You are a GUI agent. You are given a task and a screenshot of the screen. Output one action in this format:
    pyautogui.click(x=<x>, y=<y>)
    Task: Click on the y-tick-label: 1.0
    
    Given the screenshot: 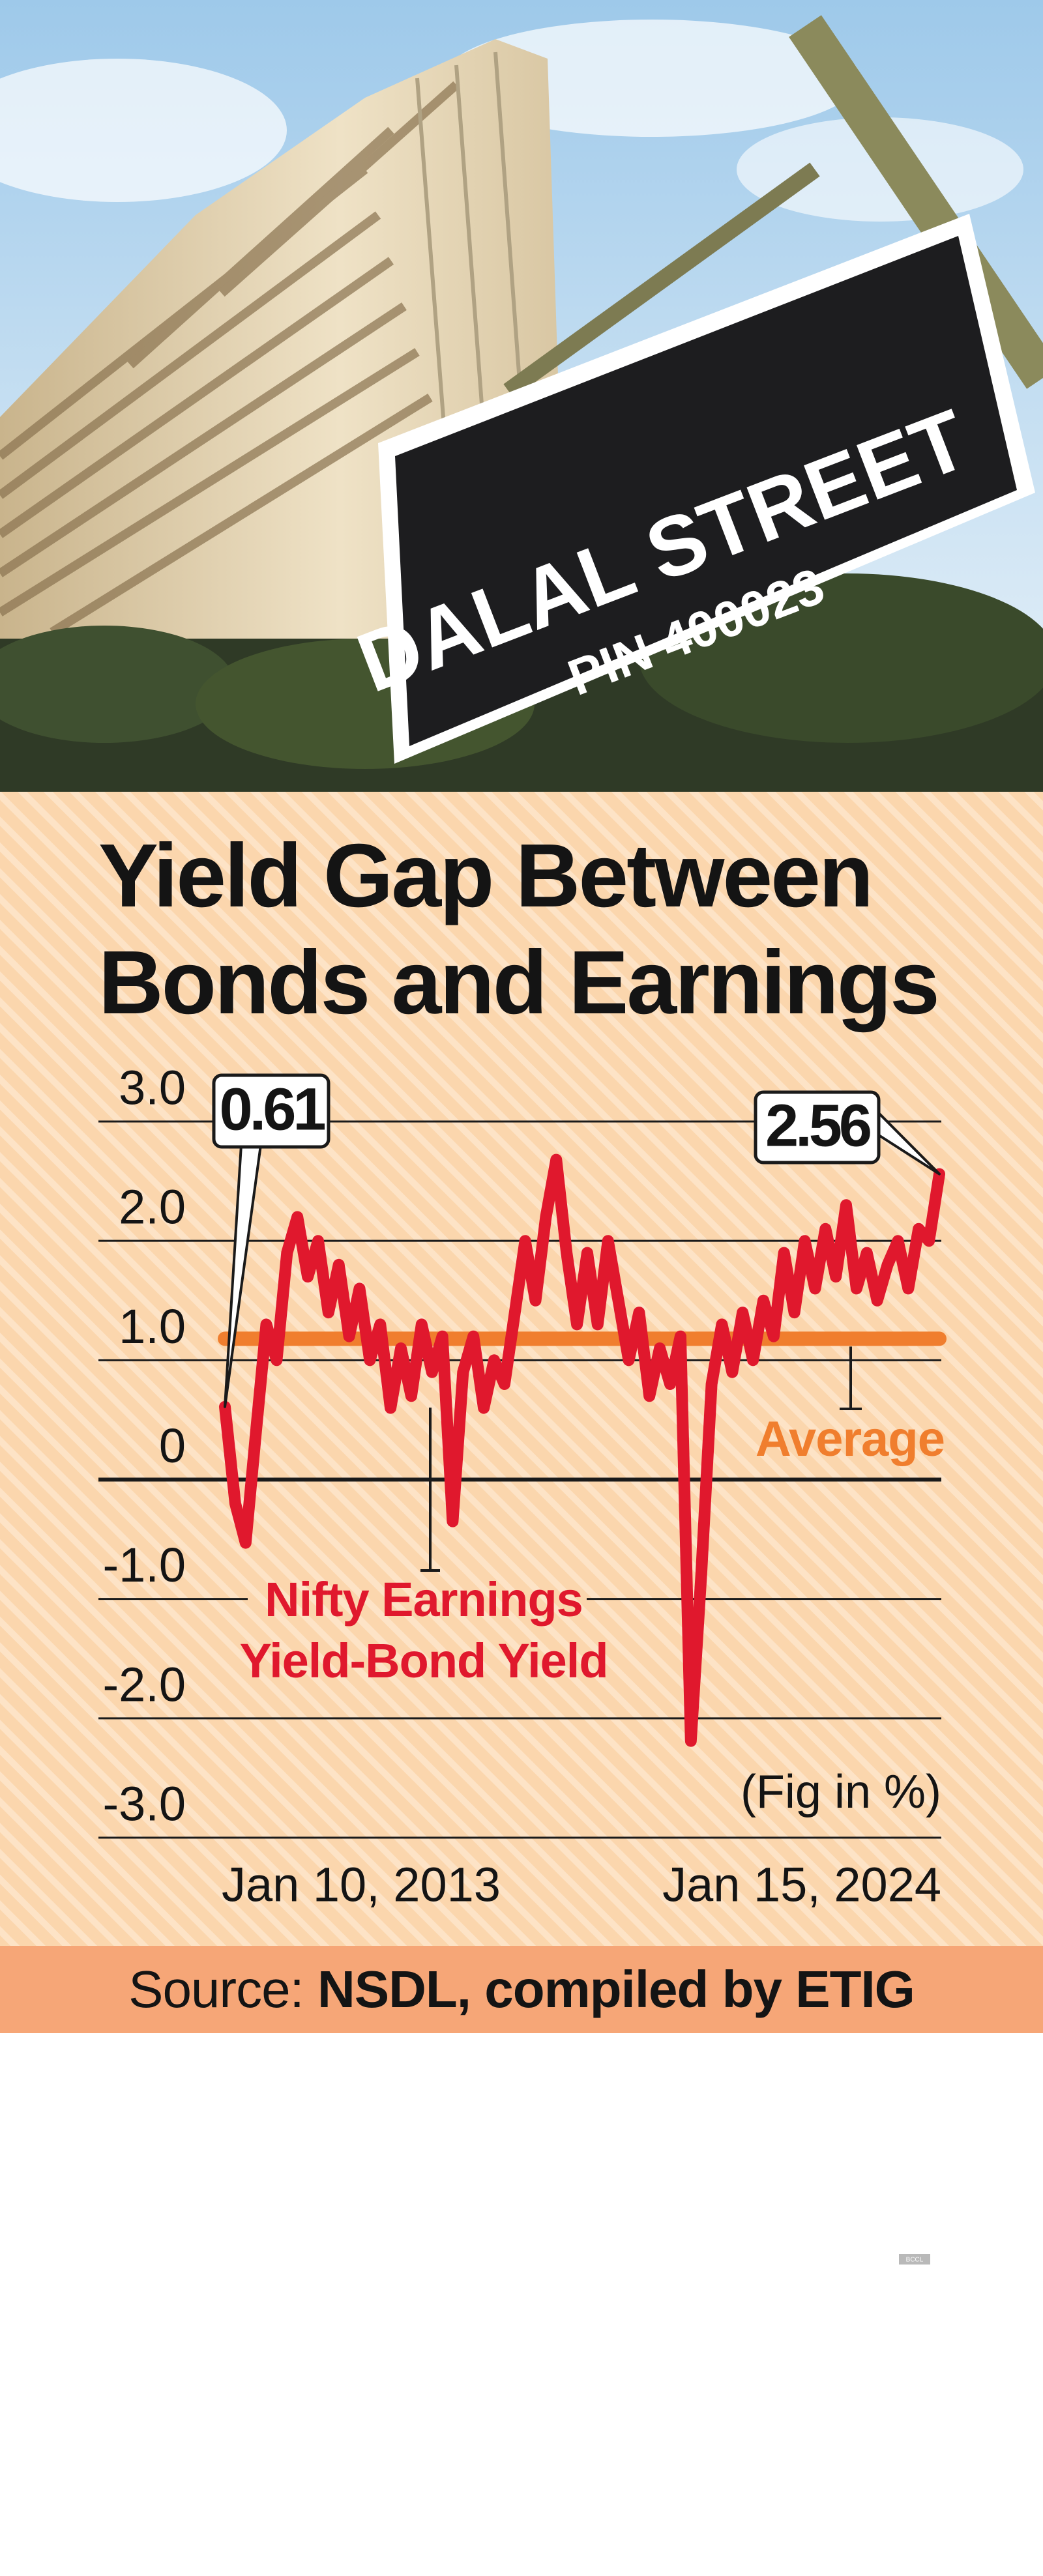 What is the action you would take?
    pyautogui.click(x=152, y=1326)
    